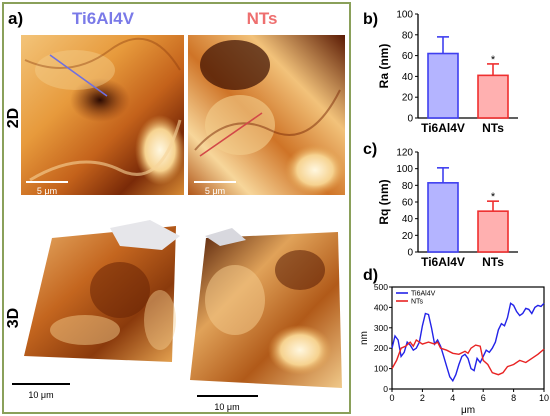 This screenshot has width=550, height=416. I want to click on x-tick-label: 0, so click(391, 398).